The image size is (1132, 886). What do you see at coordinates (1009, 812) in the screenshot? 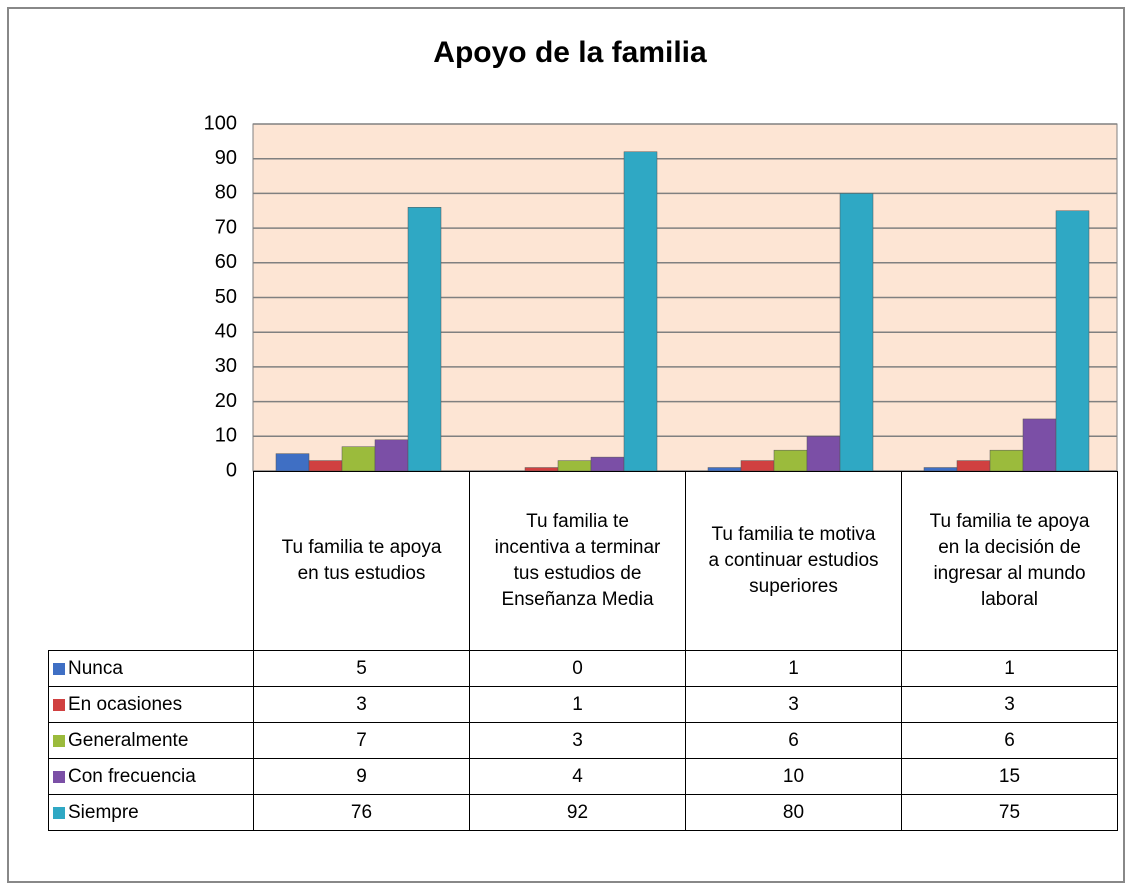
I see `table-value: 75` at bounding box center [1009, 812].